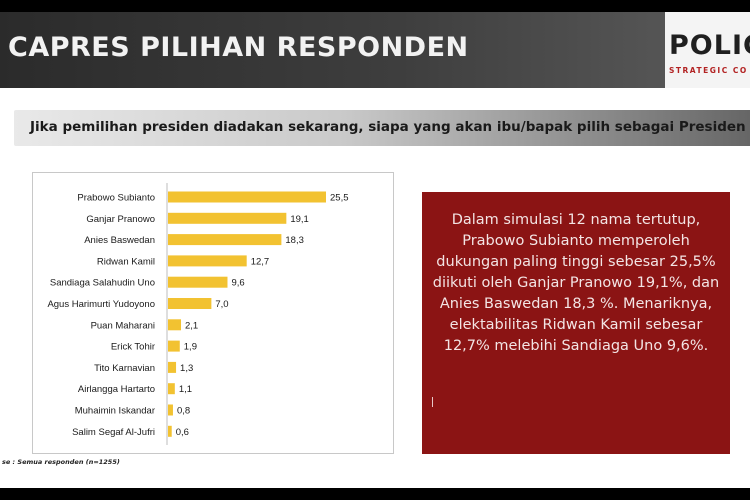 Image resolution: width=750 pixels, height=500 pixels. I want to click on value-label: 0,6, so click(182, 432).